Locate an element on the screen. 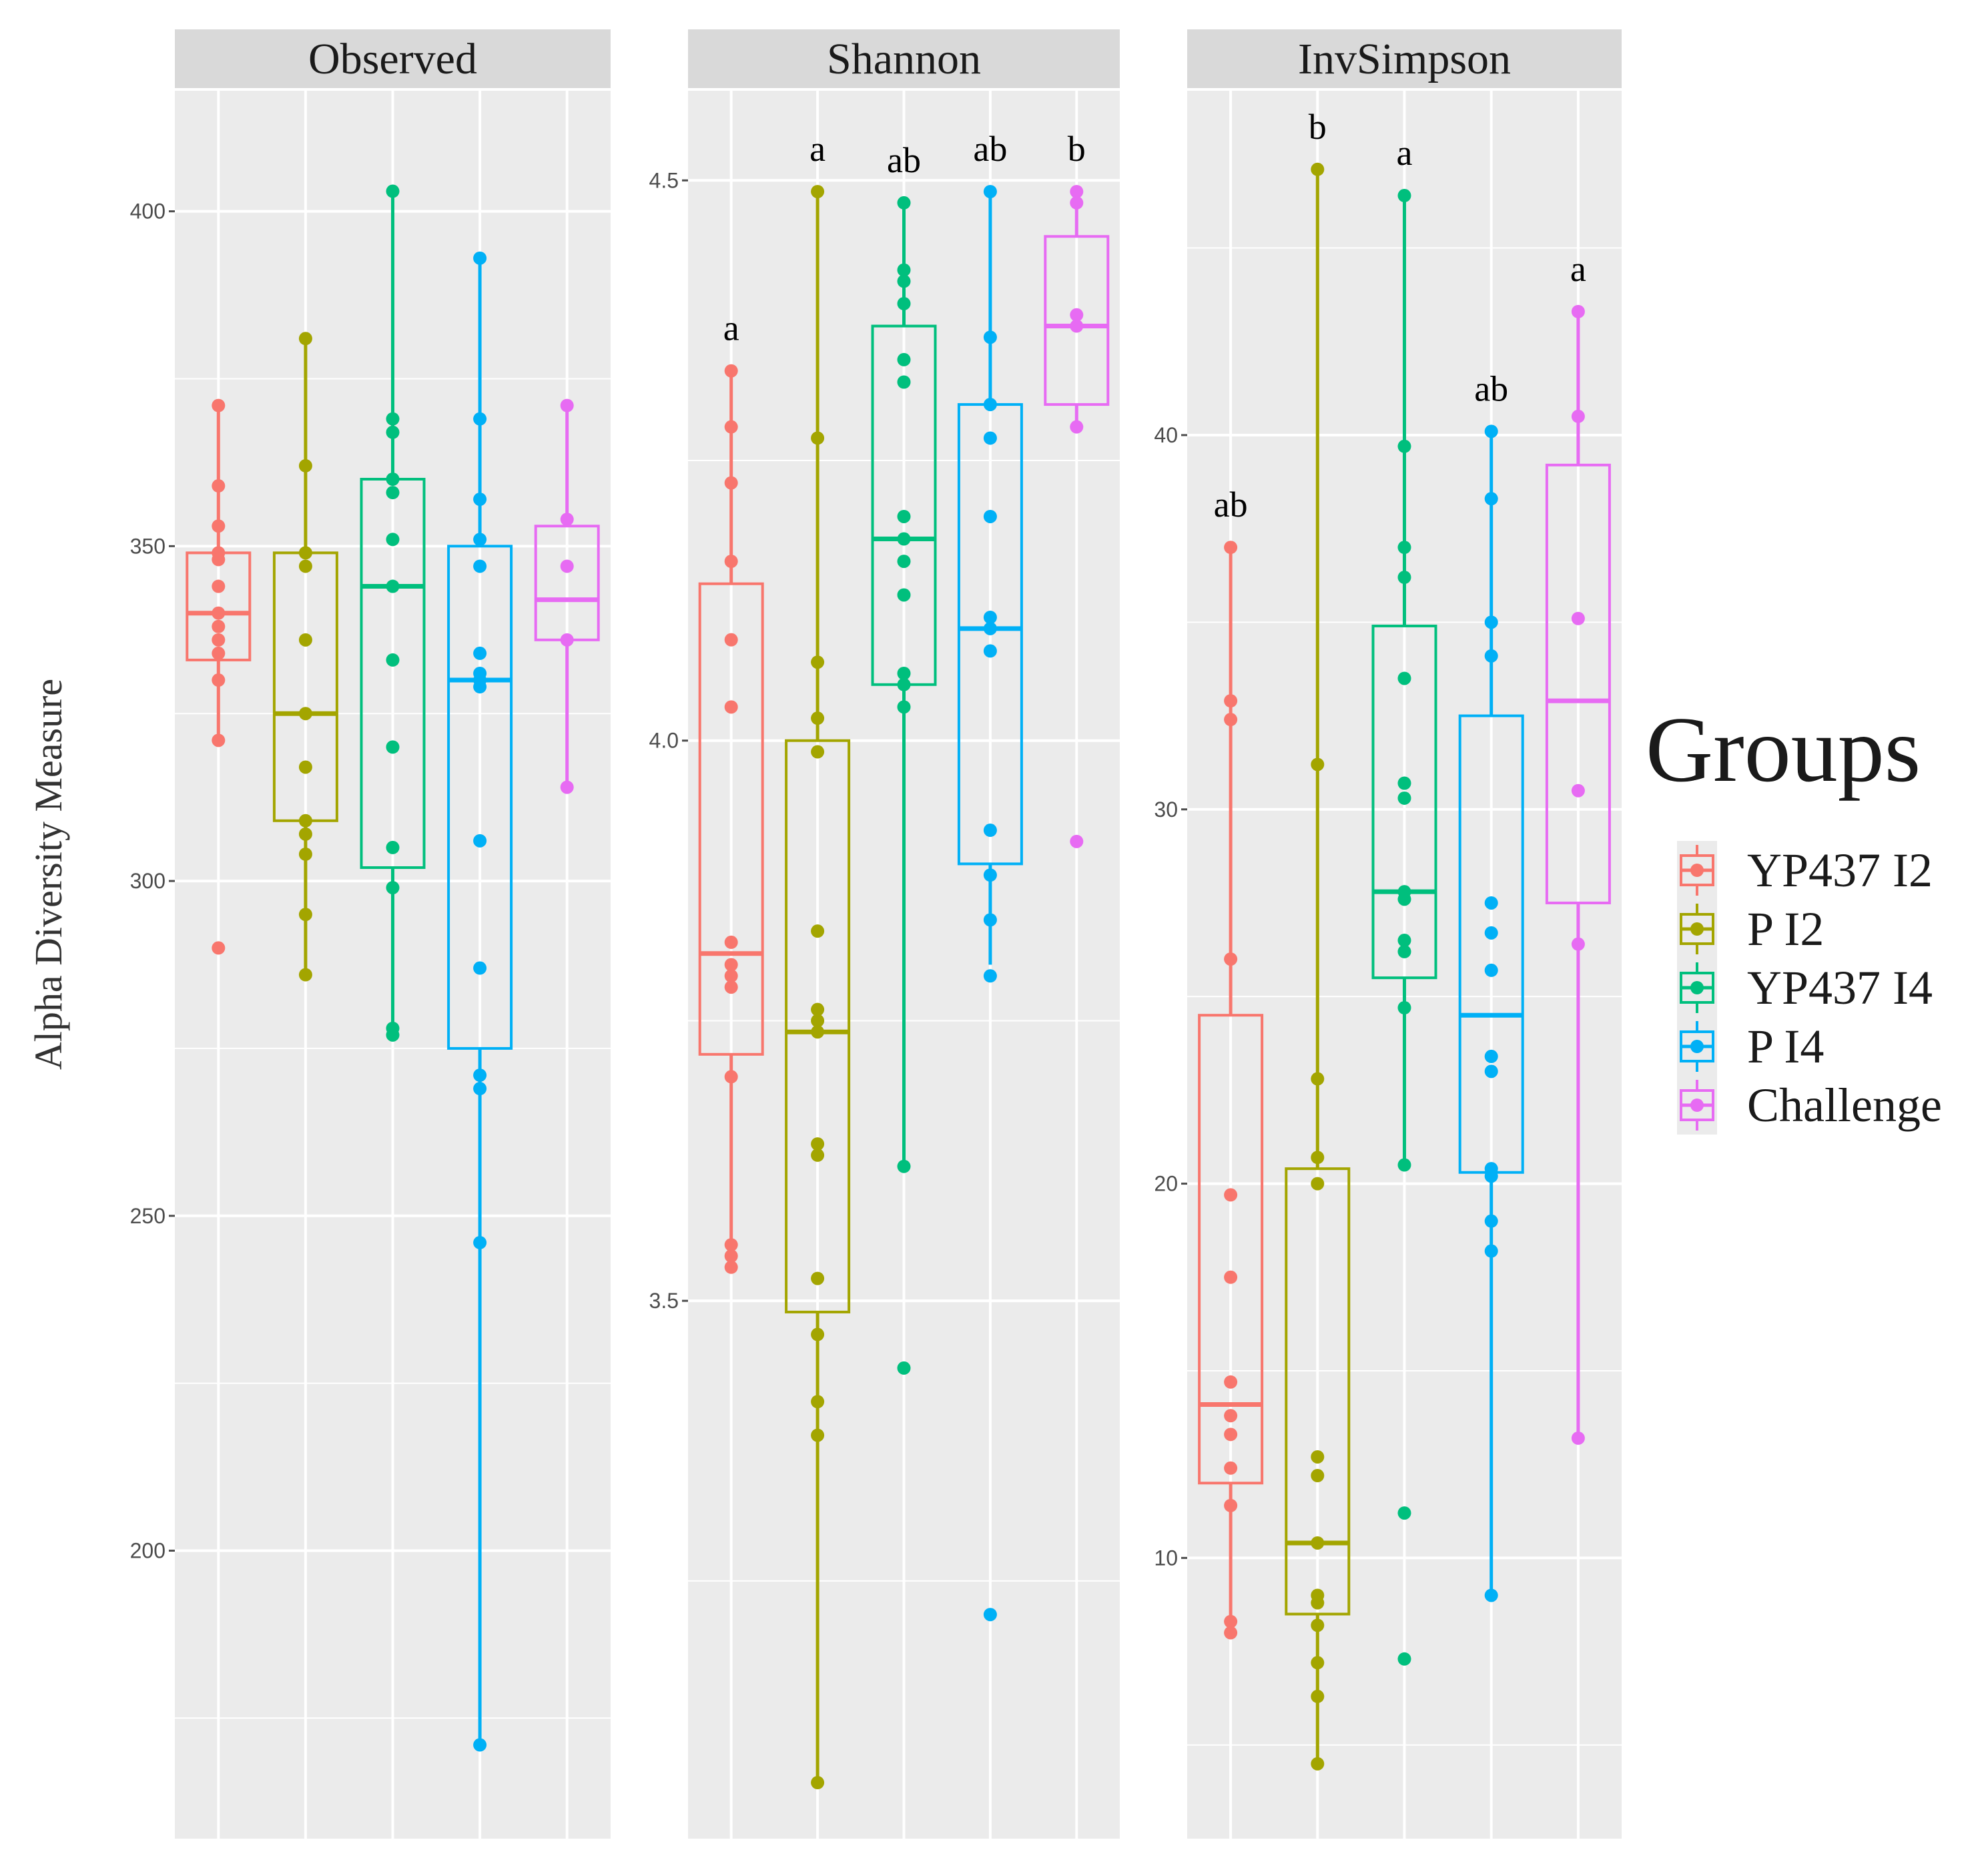 The image size is (1988, 1866). y-tick-label: 40 is located at coordinates (1166, 435).